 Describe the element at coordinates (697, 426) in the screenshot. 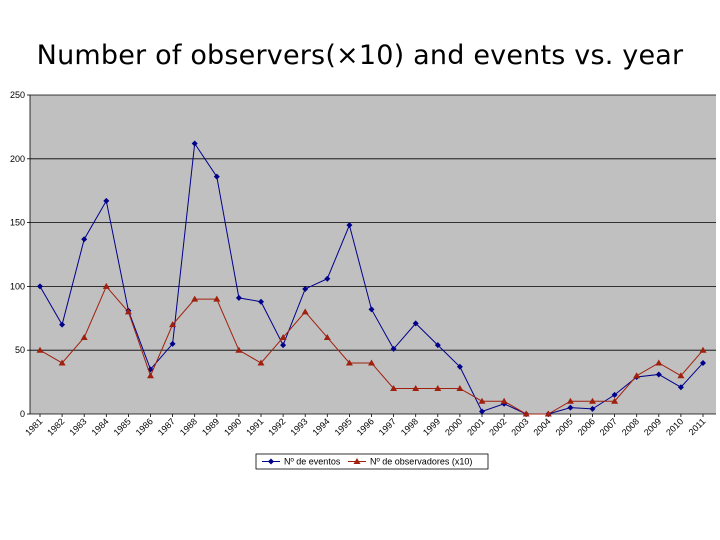

I see `x-tick-label: 2011` at that location.